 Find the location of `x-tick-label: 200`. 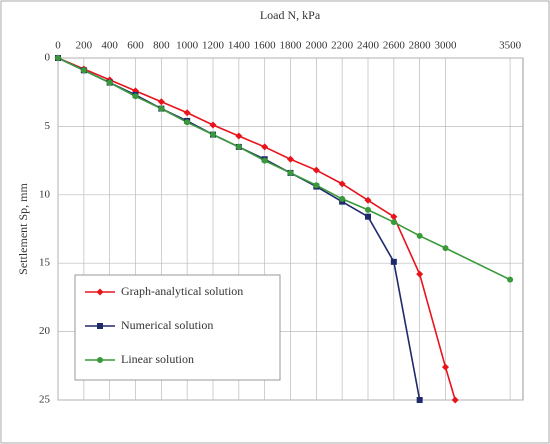

x-tick-label: 200 is located at coordinates (84, 46).